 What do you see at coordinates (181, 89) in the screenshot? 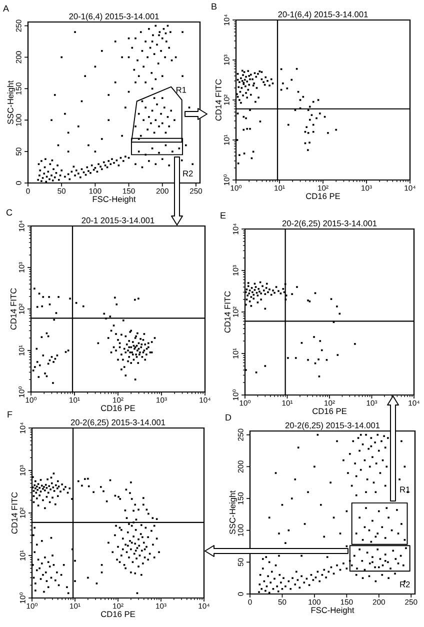
I see `annotation: R1` at bounding box center [181, 89].